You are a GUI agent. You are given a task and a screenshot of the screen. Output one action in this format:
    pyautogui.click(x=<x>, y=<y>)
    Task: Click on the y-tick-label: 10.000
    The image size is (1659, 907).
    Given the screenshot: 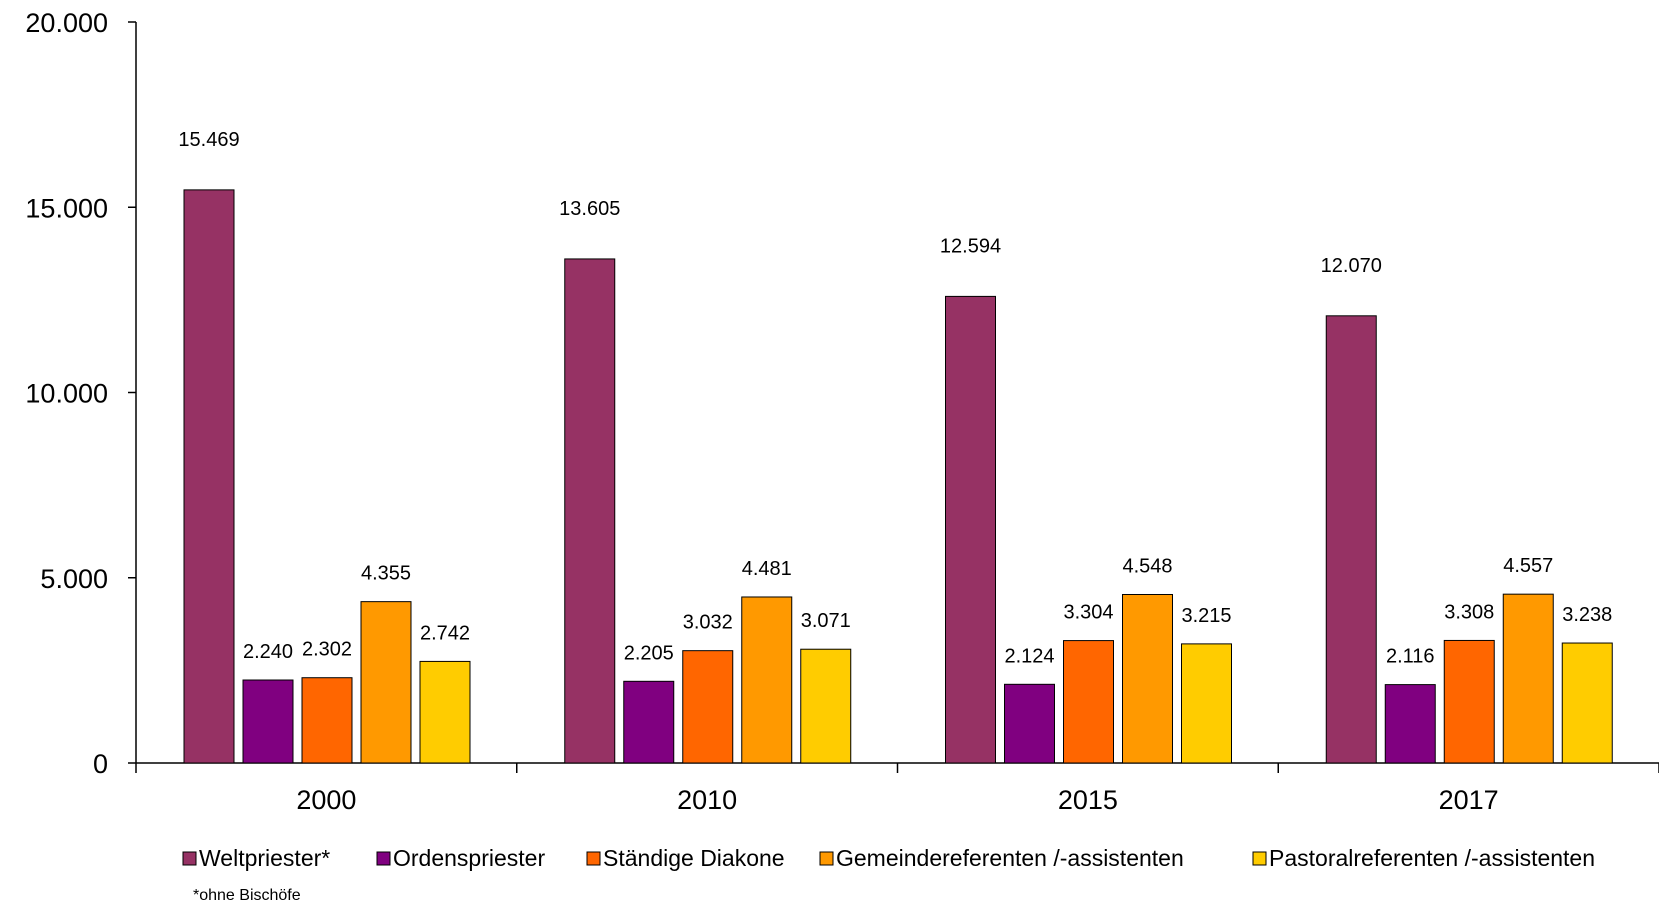 What is the action you would take?
    pyautogui.click(x=66, y=394)
    